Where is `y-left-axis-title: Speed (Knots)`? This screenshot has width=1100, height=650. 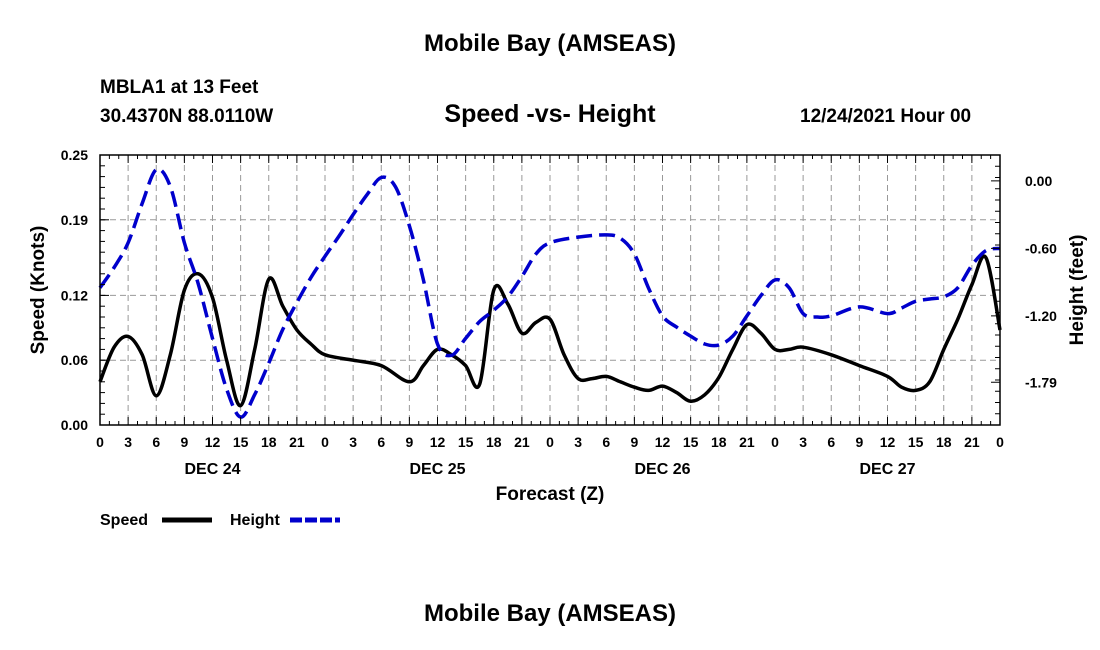 y-left-axis-title: Speed (Knots) is located at coordinates (38, 290).